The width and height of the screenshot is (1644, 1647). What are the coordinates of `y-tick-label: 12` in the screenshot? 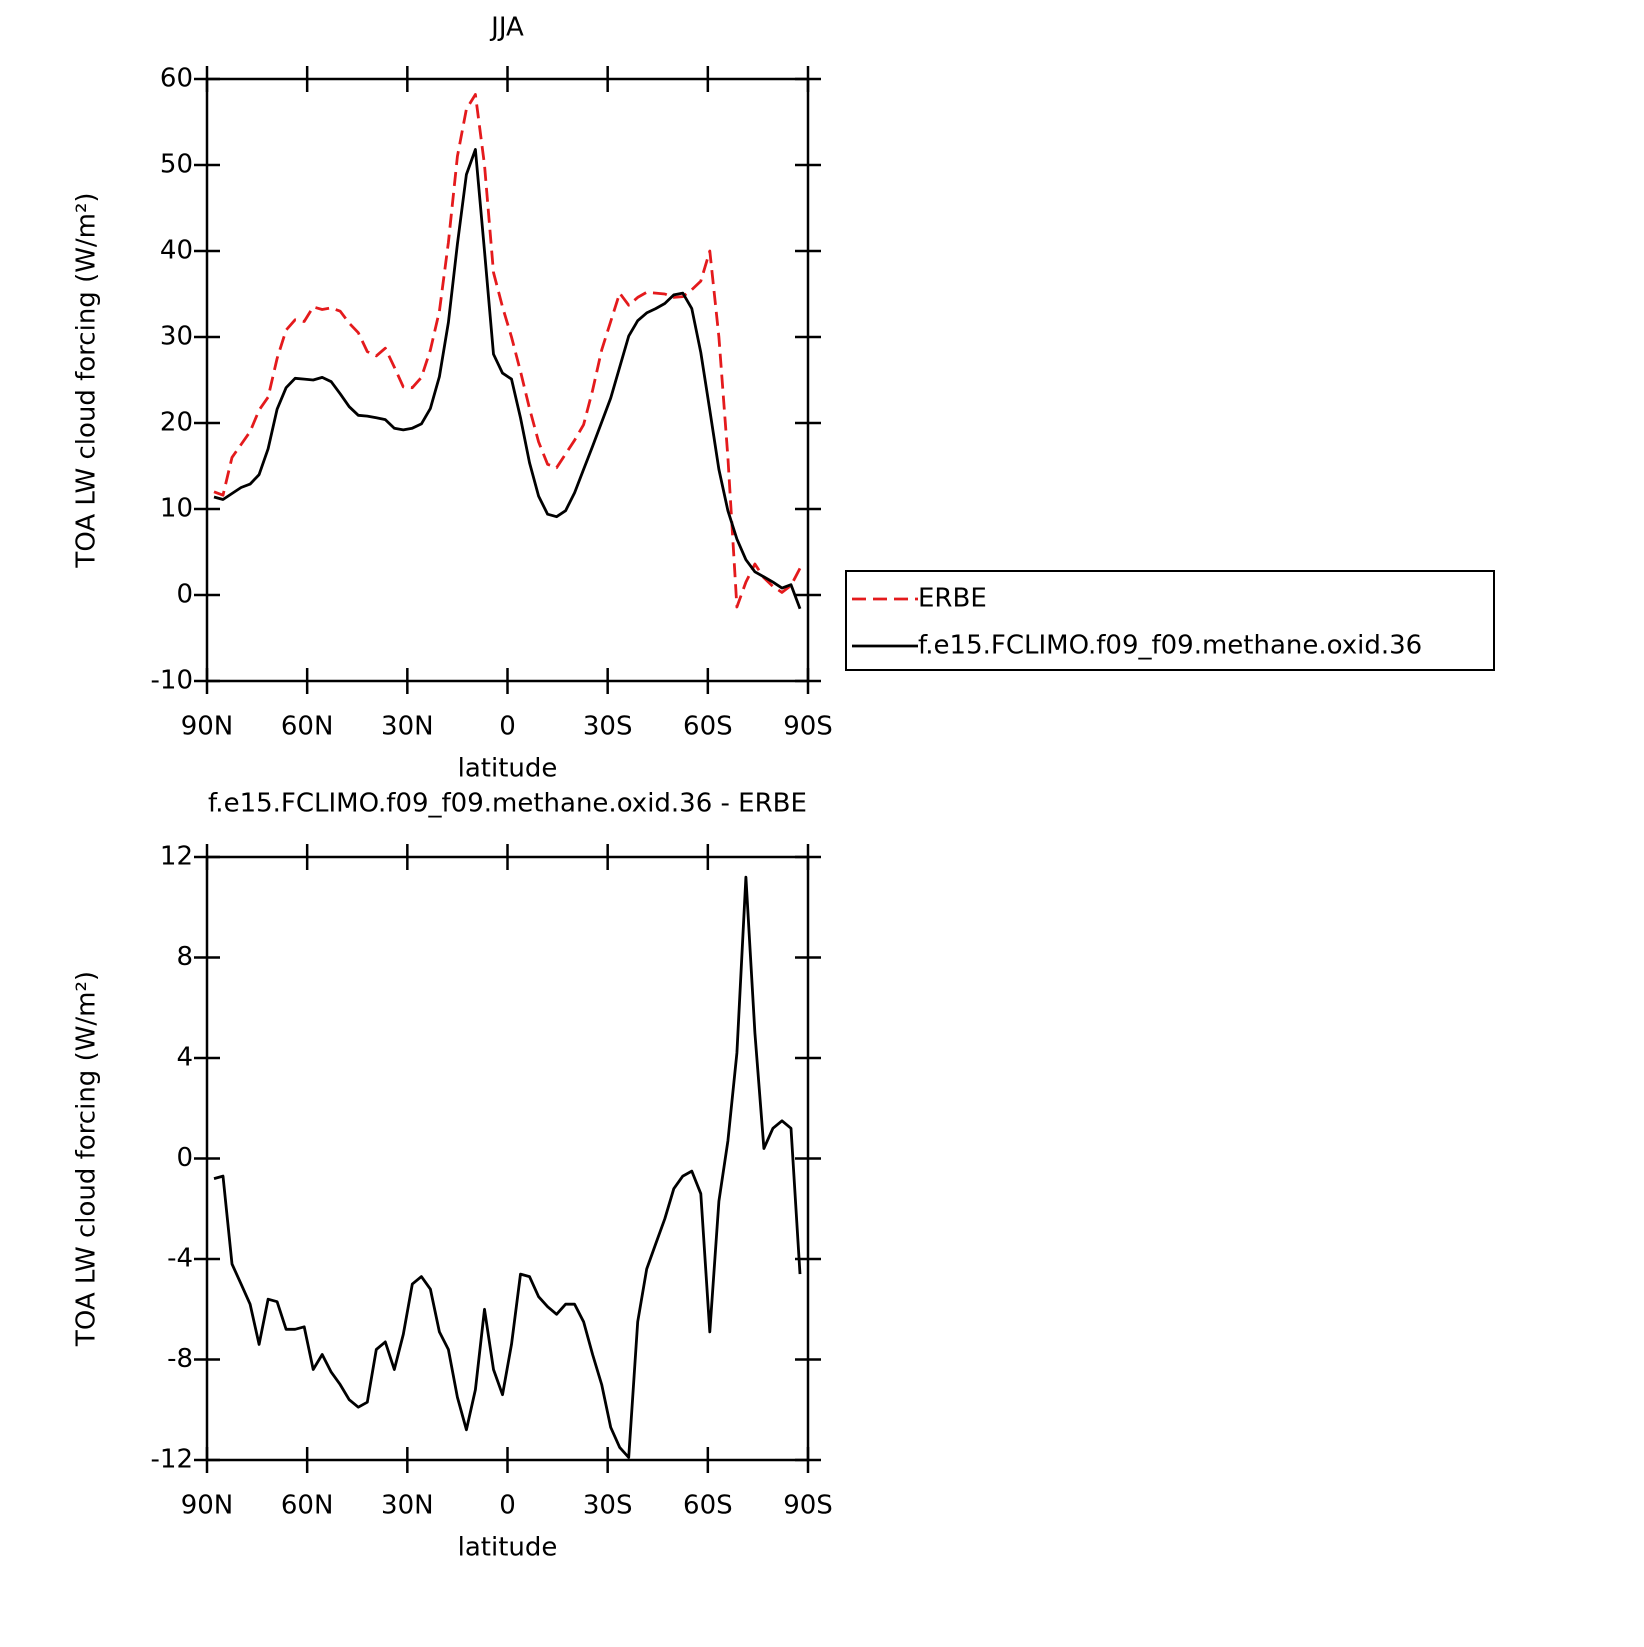 It's located at (176, 857).